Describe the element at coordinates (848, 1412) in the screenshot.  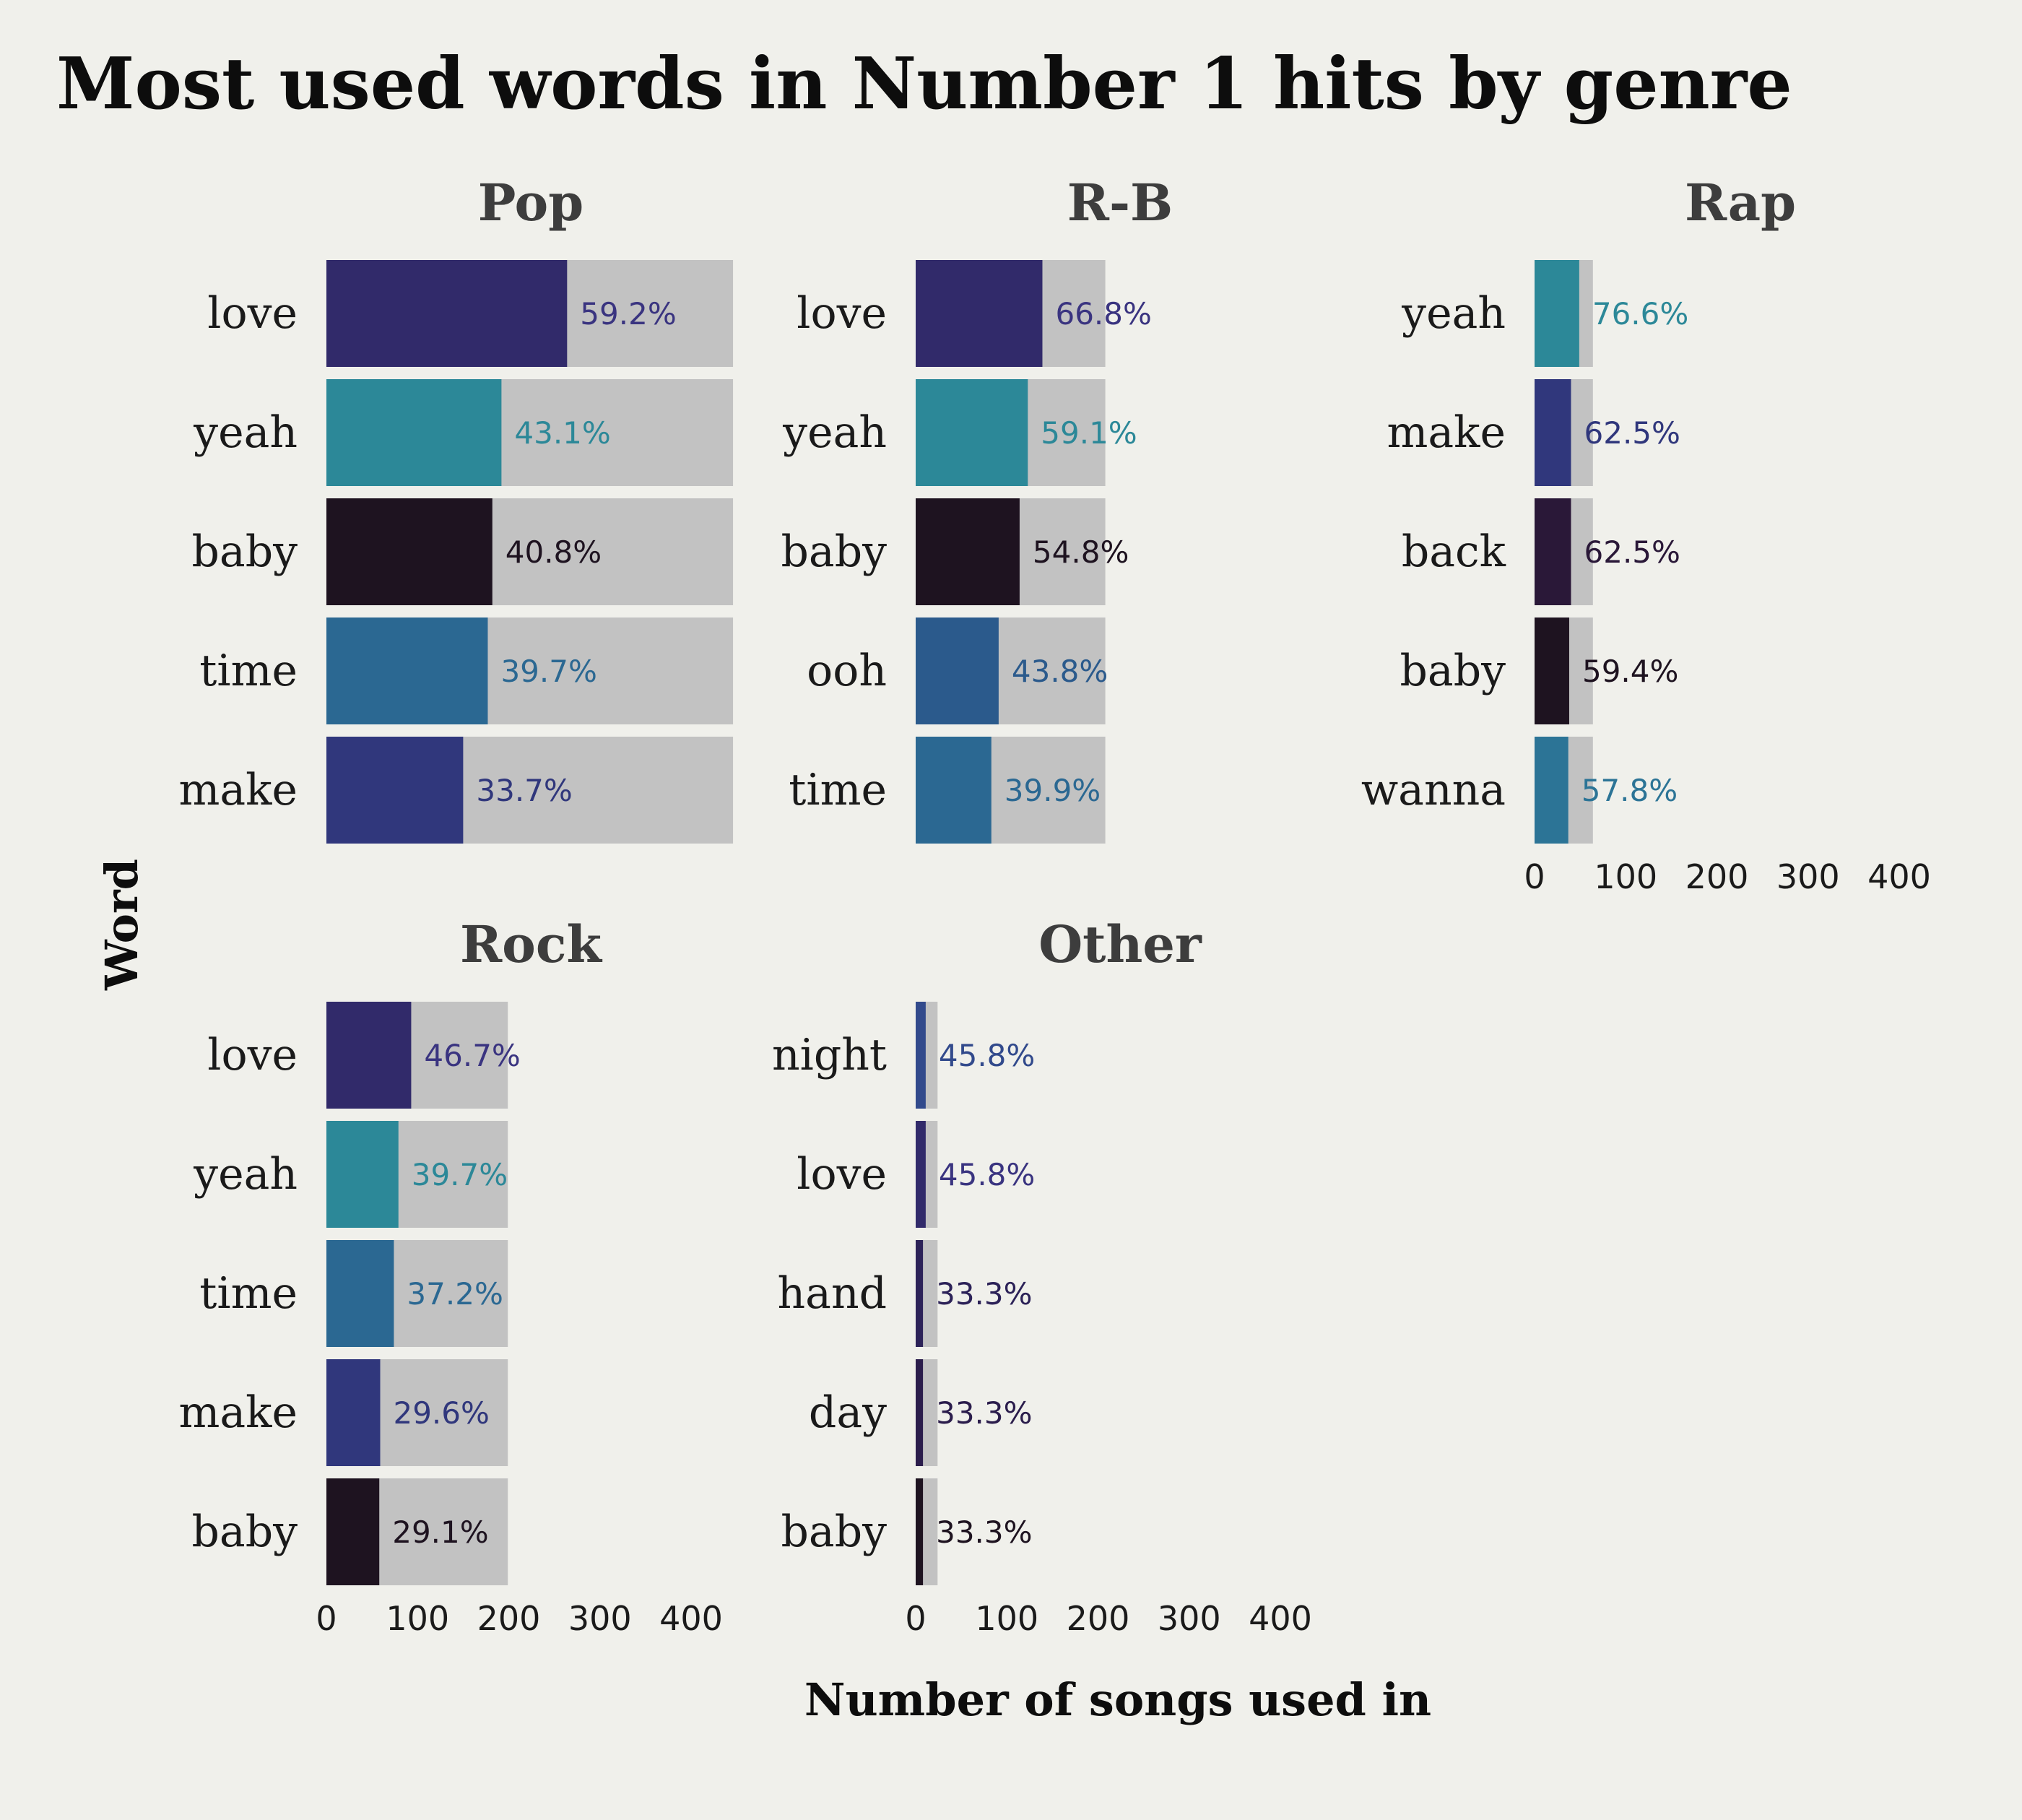
I see `word-label-other-day: day` at that location.